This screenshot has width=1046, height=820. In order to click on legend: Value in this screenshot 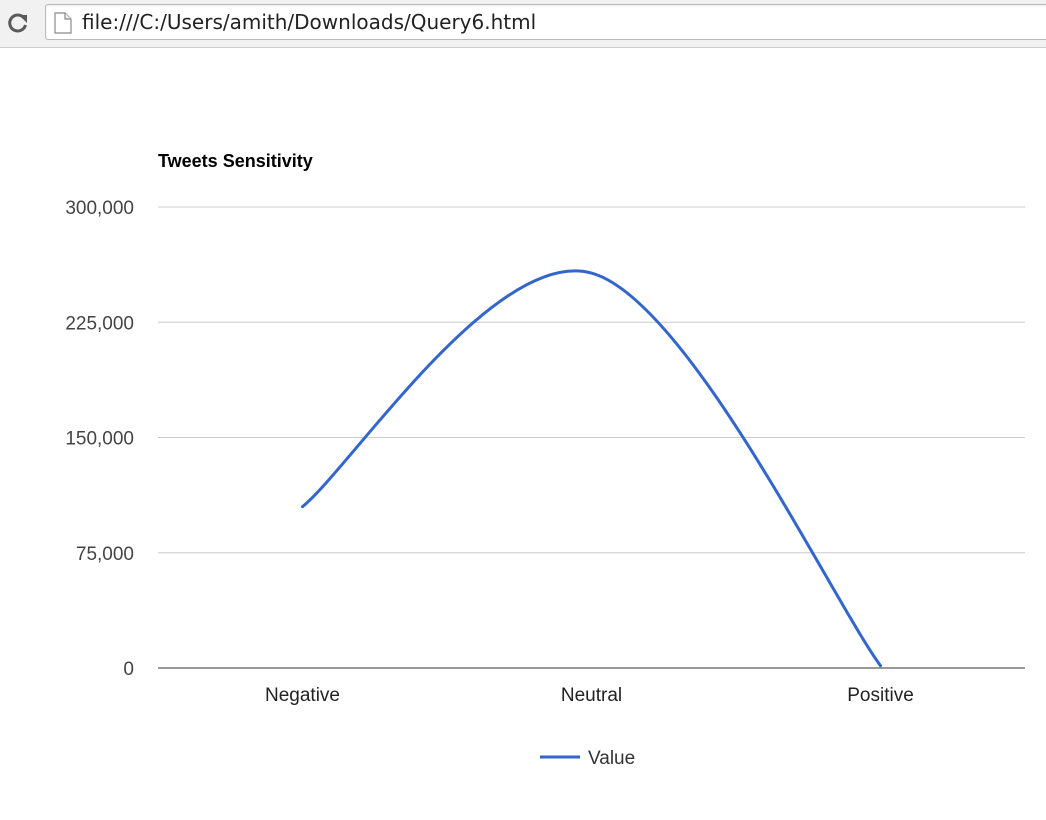, I will do `click(587, 758)`.